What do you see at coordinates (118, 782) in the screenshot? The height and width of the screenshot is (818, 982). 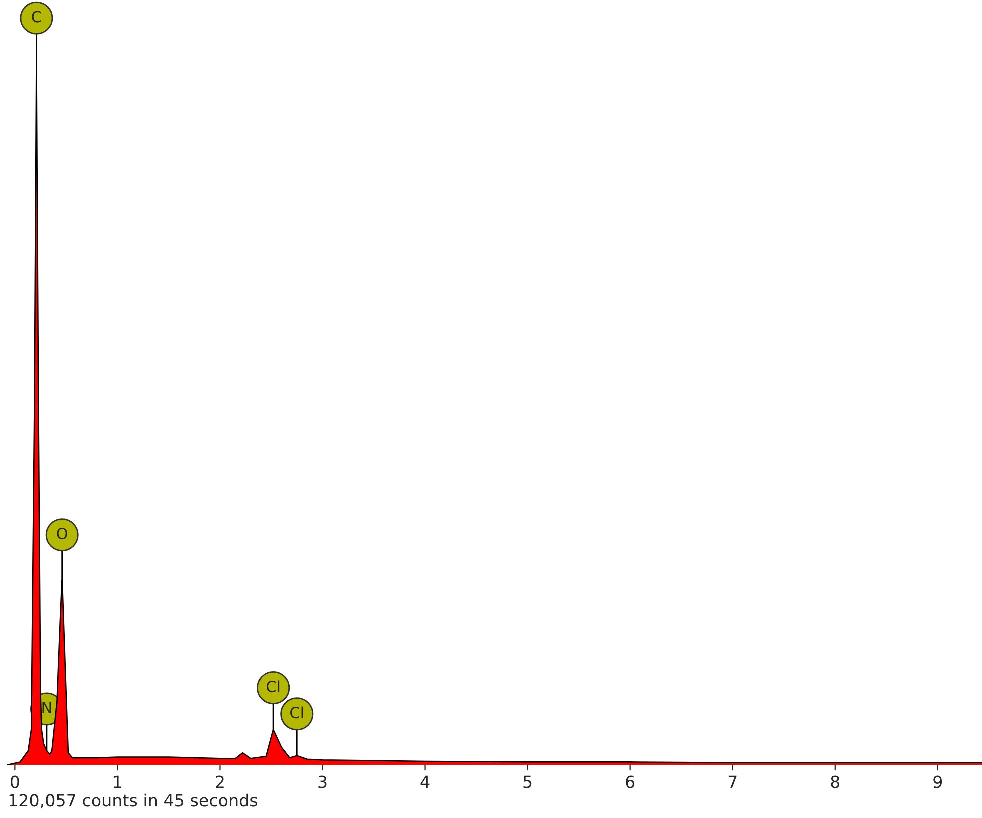 I see `x-tick-label: 1` at bounding box center [118, 782].